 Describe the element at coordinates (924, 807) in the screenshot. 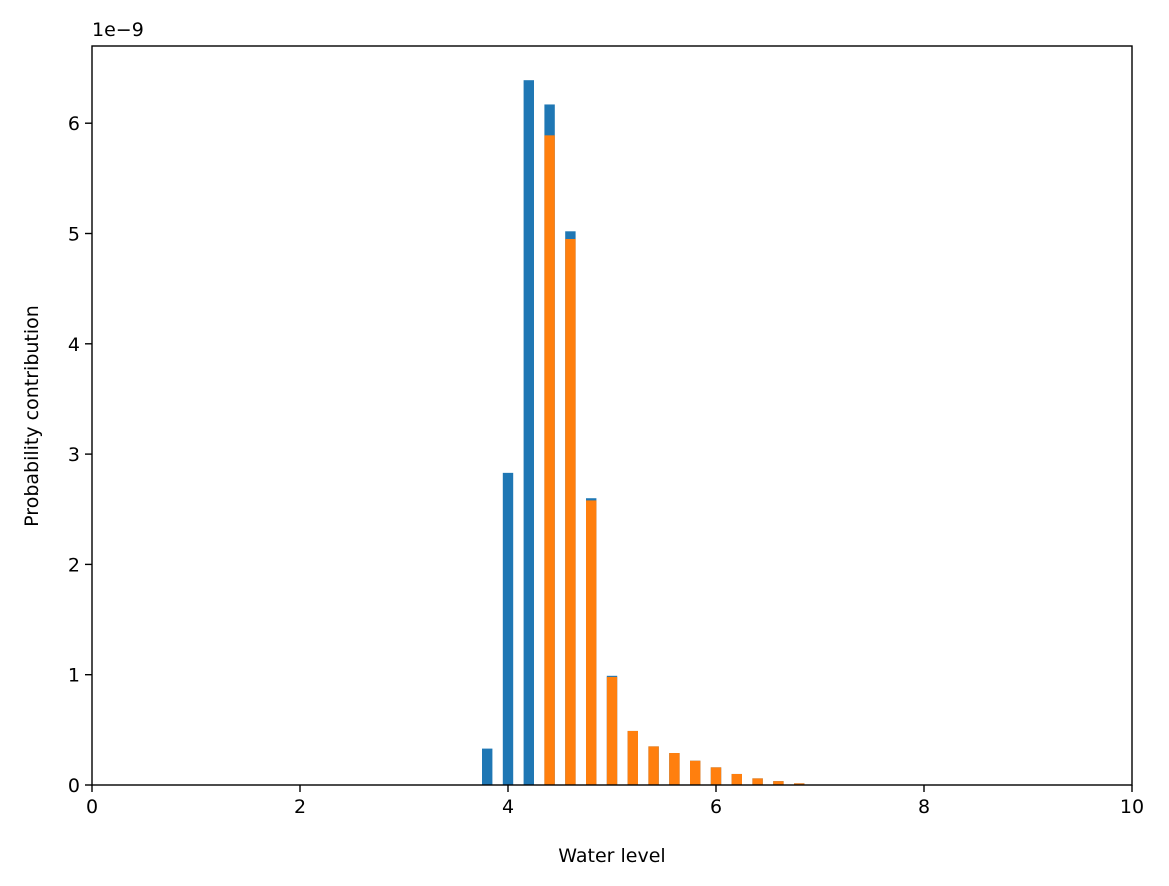

I see `x-tick-label: 8` at that location.